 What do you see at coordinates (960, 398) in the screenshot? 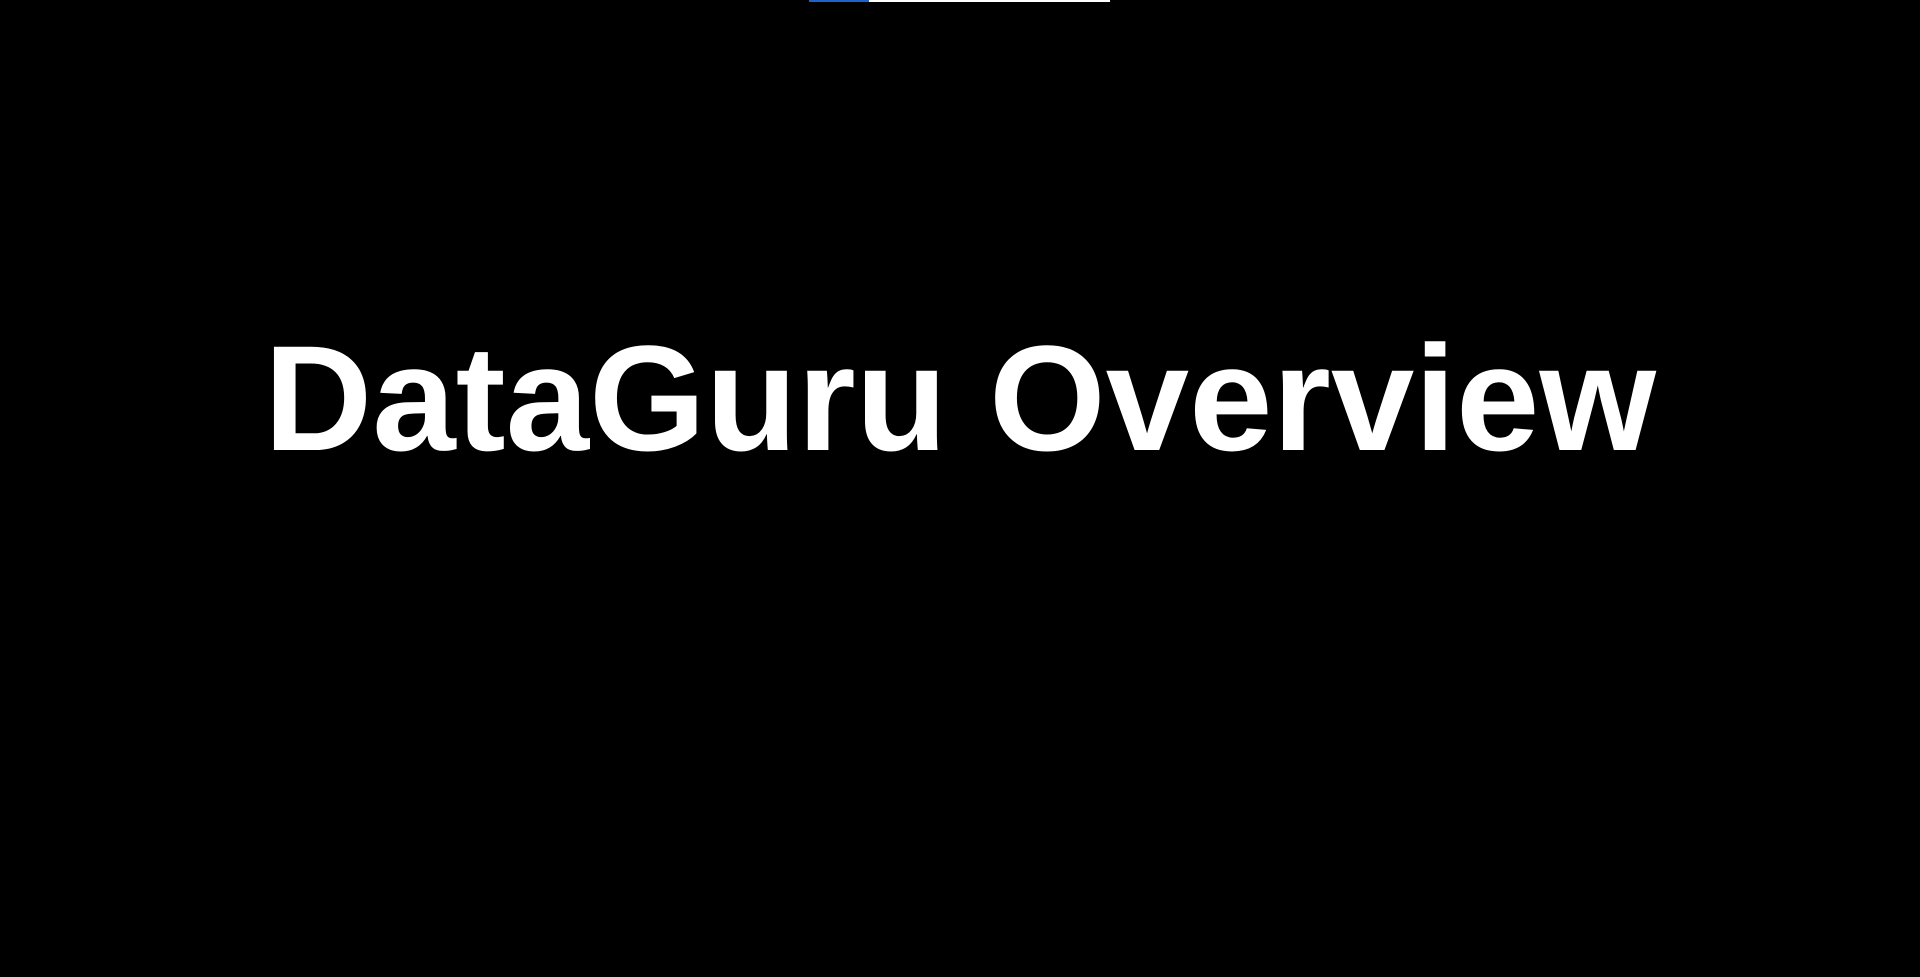
I see `slide-title: DataGuru Overview` at bounding box center [960, 398].